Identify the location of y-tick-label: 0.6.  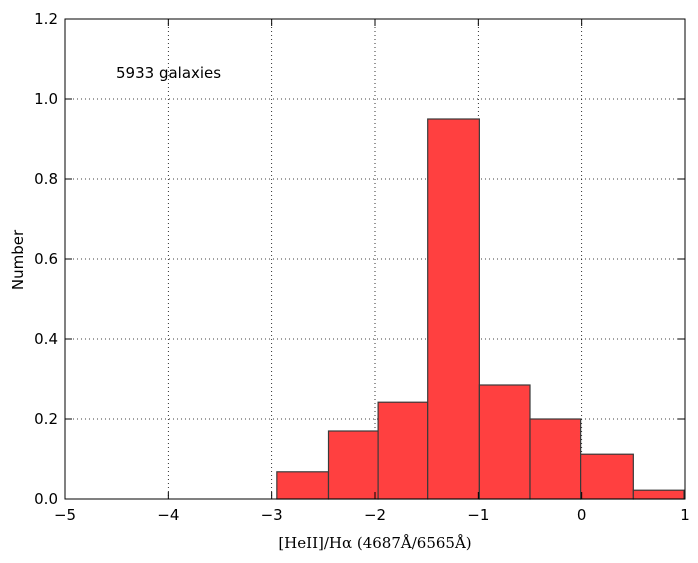
(46, 259).